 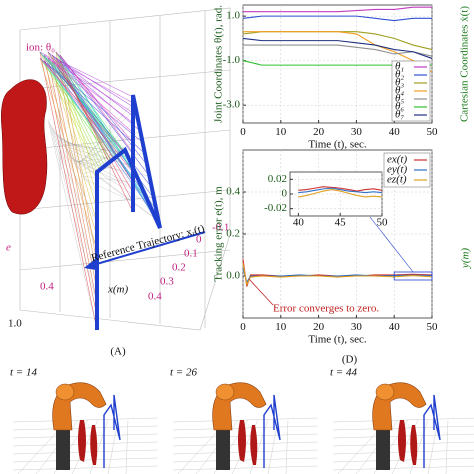 What do you see at coordinates (357, 132) in the screenshot?
I see `x-tick-label: 30` at bounding box center [357, 132].